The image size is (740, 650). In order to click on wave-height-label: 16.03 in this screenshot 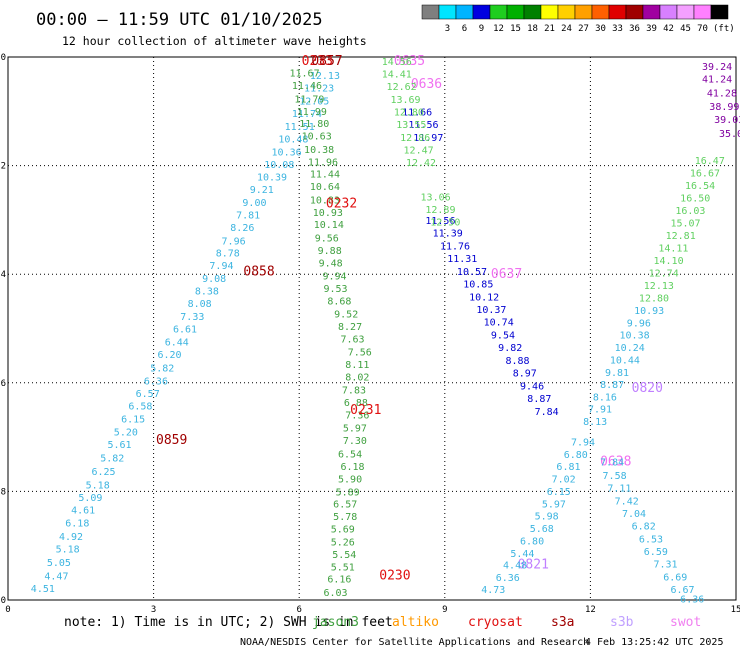, I will do `click(690, 211)`.